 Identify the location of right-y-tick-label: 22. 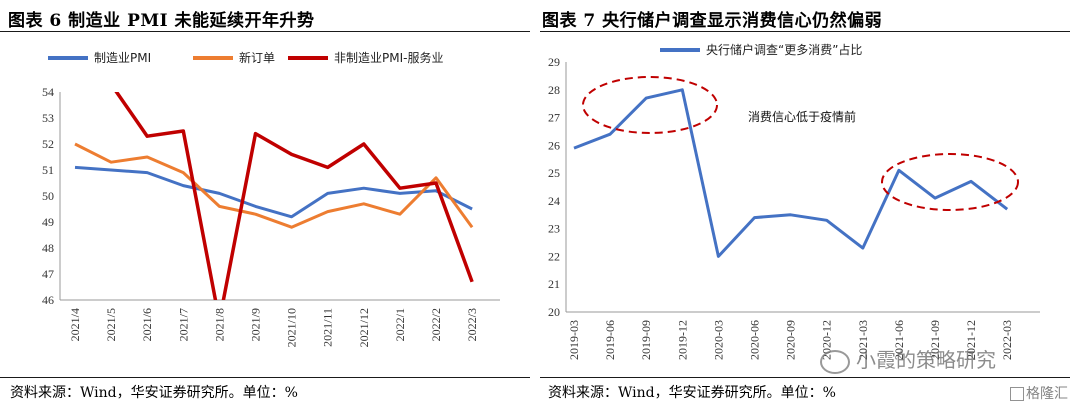
(554, 256).